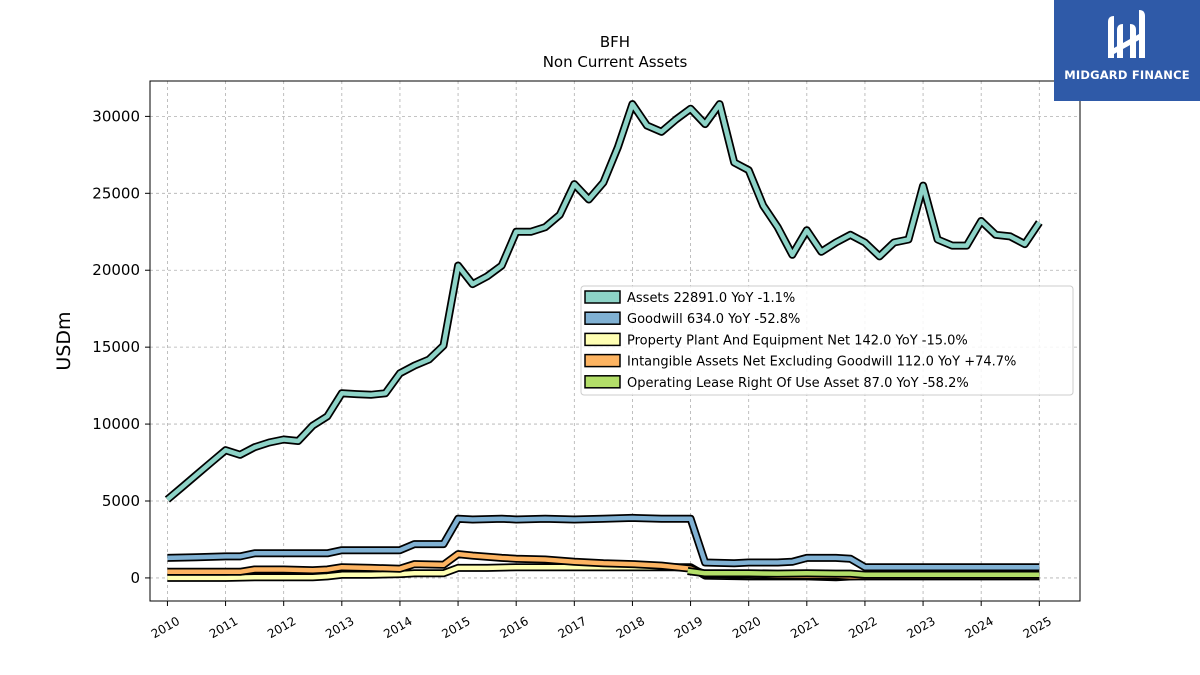 The height and width of the screenshot is (675, 1200). I want to click on y-tick-label: 0, so click(135, 578).